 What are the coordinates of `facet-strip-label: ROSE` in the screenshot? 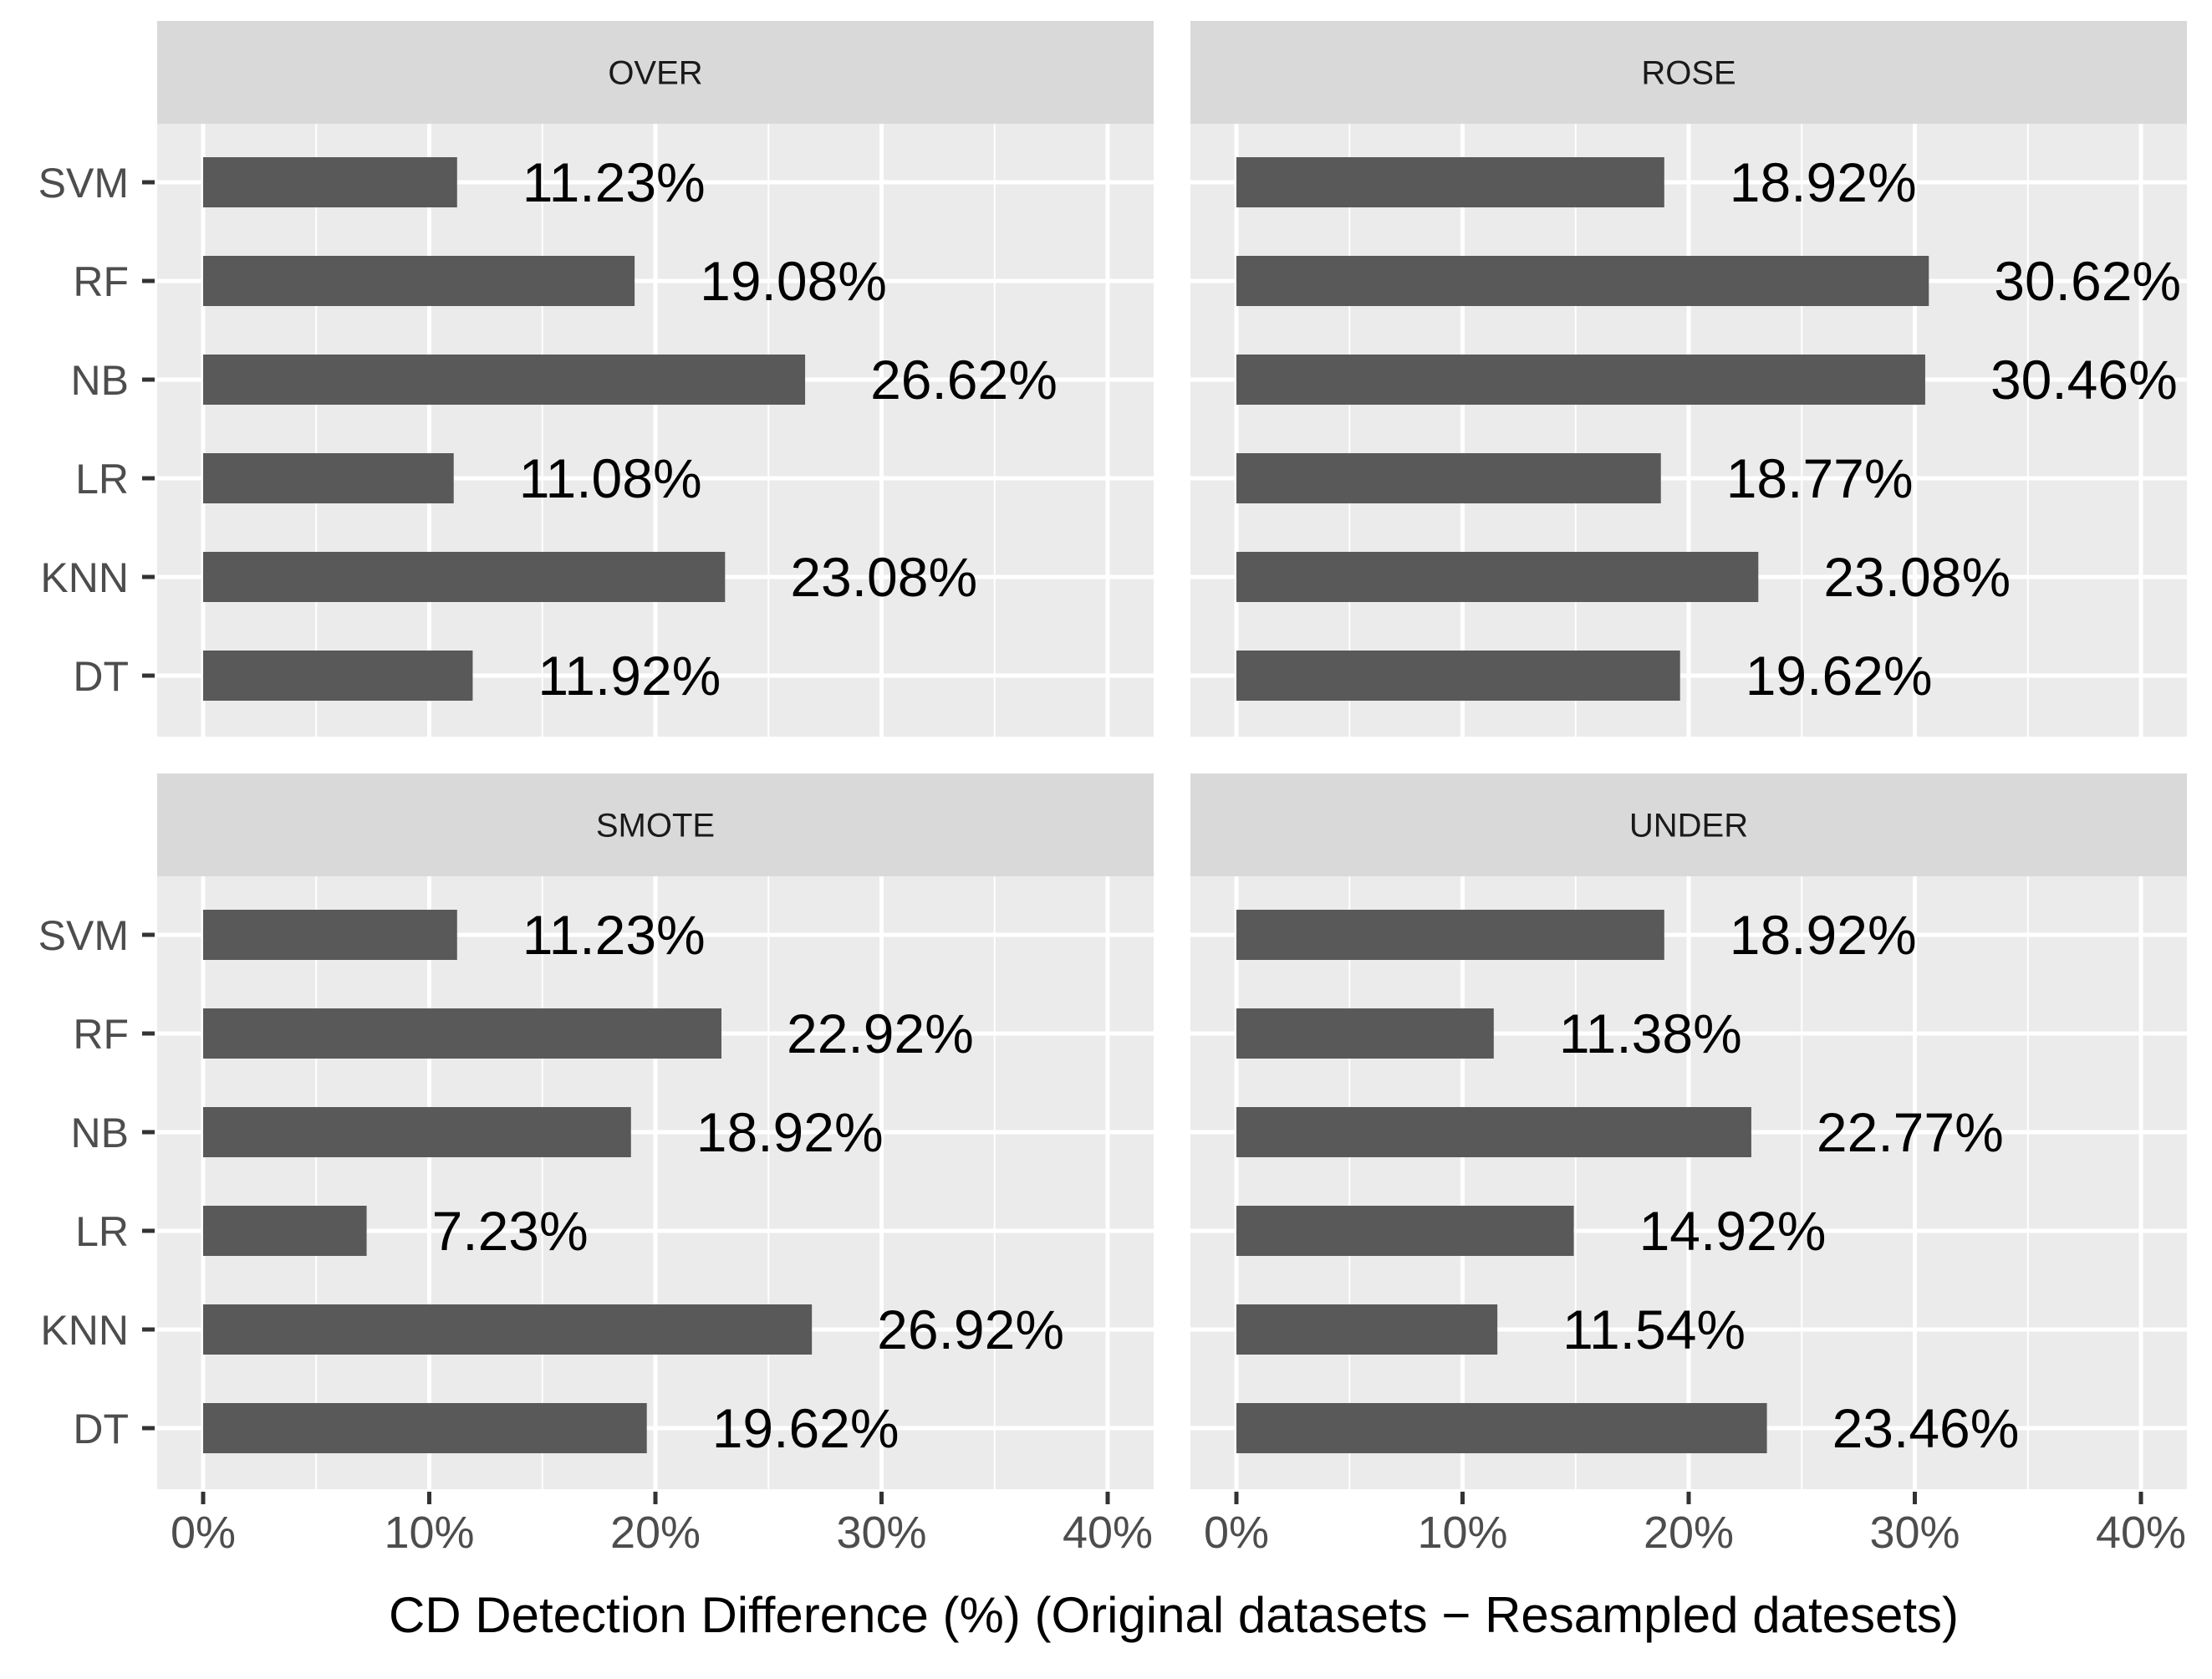 It's located at (1688, 73).